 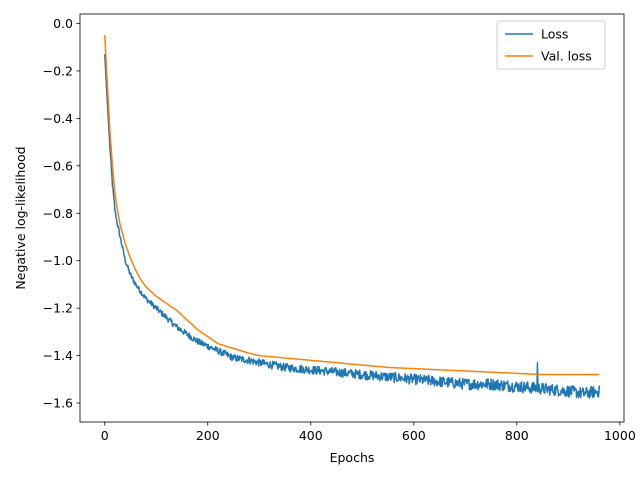 I want to click on y-tick-label: −1.6, so click(x=58, y=403).